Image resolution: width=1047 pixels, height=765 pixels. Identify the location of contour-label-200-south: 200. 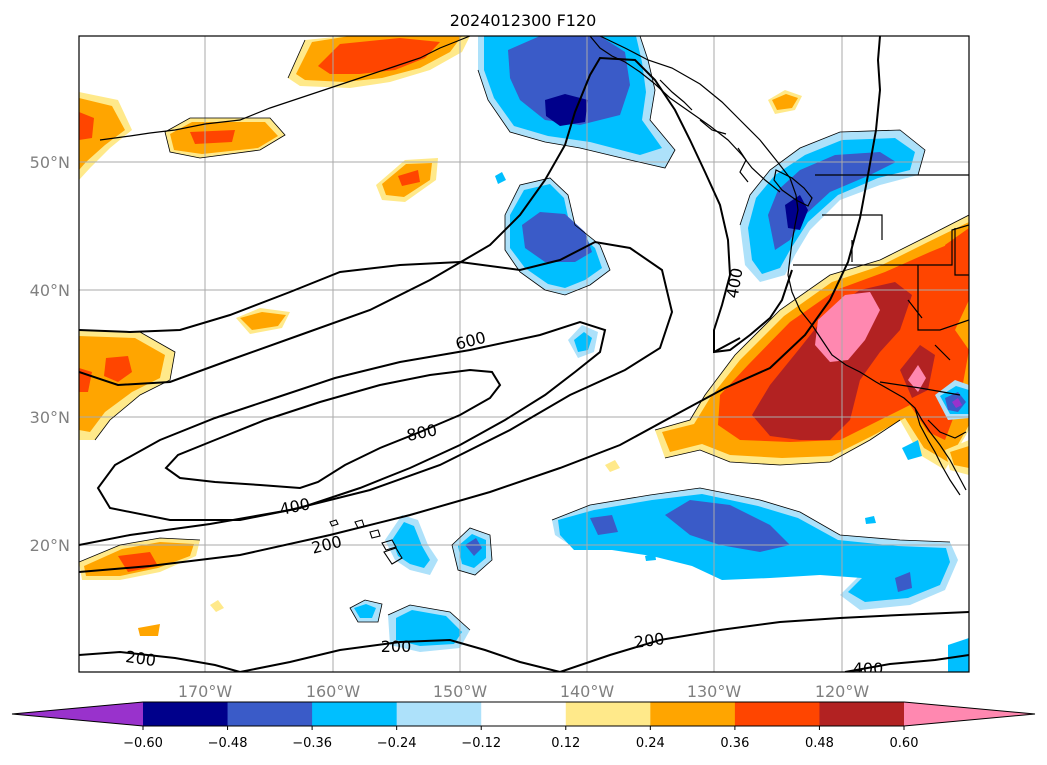
(140, 658).